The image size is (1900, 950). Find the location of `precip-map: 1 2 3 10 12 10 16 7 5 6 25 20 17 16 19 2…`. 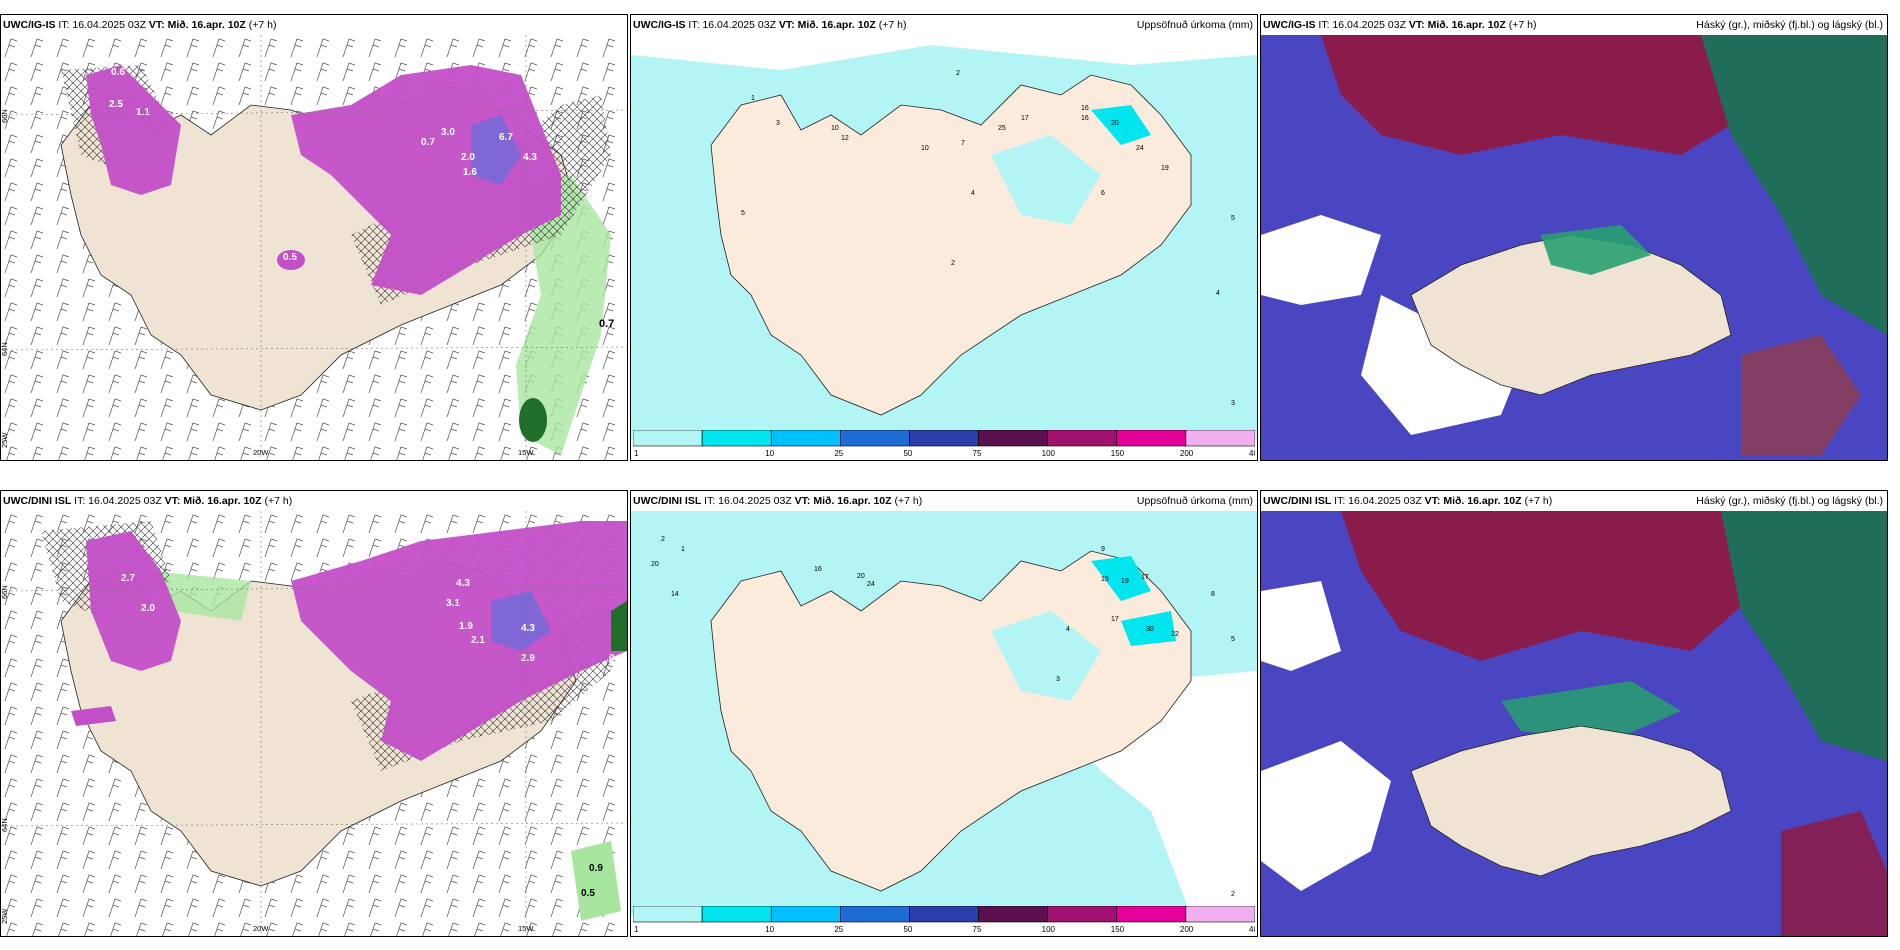

precip-map: 1 2 3 10 12 10 16 7 5 6 25 20 17 16 19 2… is located at coordinates (944, 237).